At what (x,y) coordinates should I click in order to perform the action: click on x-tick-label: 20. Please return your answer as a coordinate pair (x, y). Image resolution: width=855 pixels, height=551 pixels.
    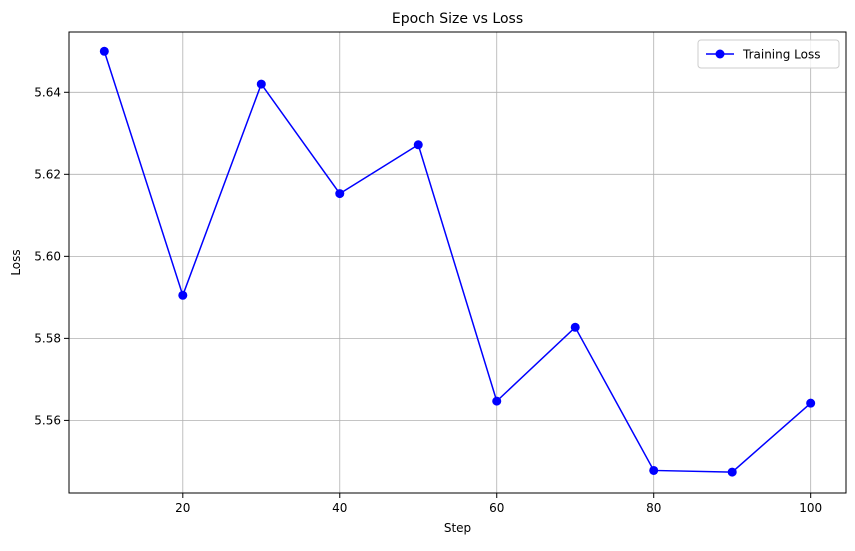
    Looking at the image, I should click on (182, 508).